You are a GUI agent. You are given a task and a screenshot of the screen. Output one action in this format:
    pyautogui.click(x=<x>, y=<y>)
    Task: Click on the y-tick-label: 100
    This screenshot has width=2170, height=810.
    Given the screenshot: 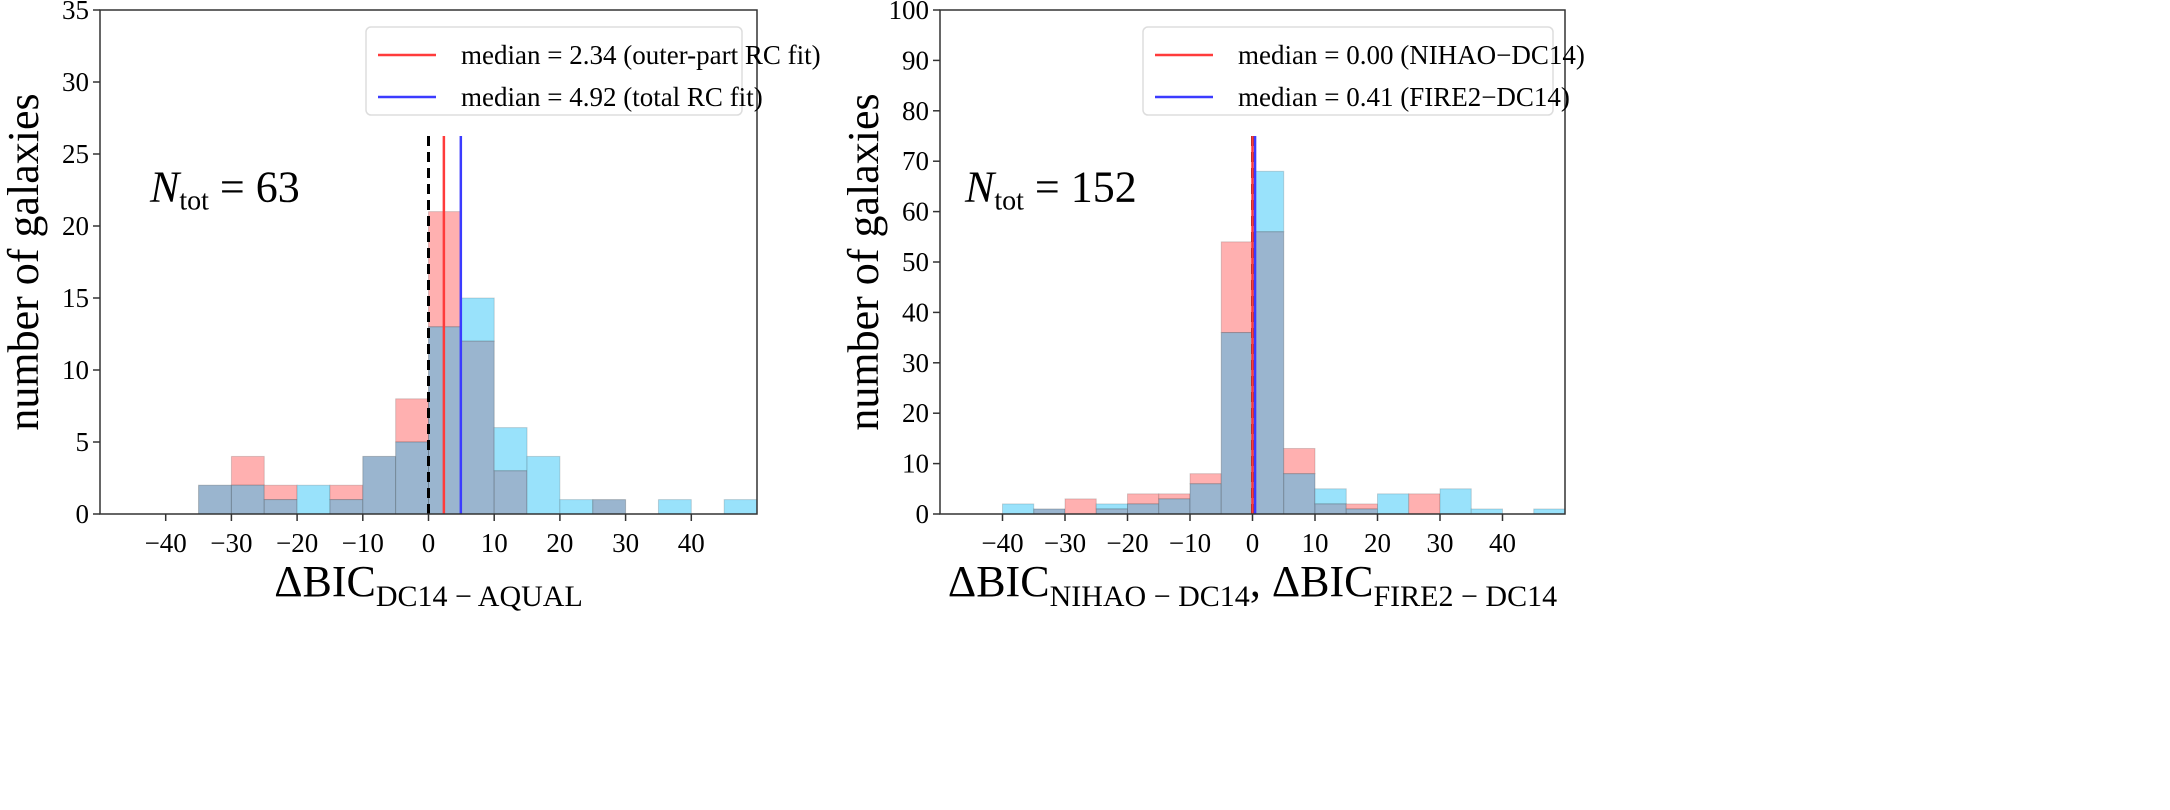 What is the action you would take?
    pyautogui.click(x=909, y=12)
    